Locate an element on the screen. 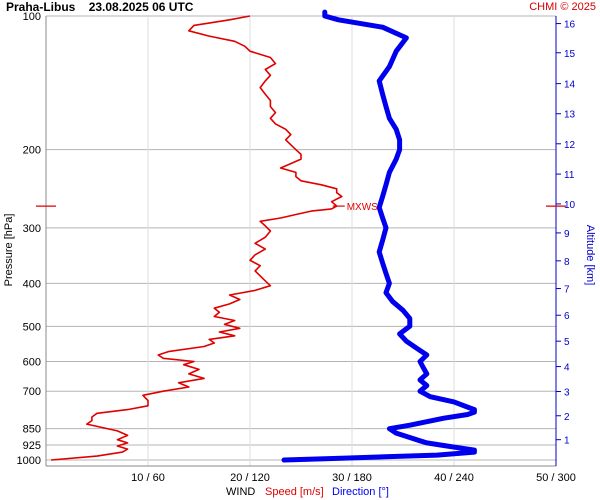 The height and width of the screenshot is (500, 600). altitude-tick-label: 16 is located at coordinates (570, 25).